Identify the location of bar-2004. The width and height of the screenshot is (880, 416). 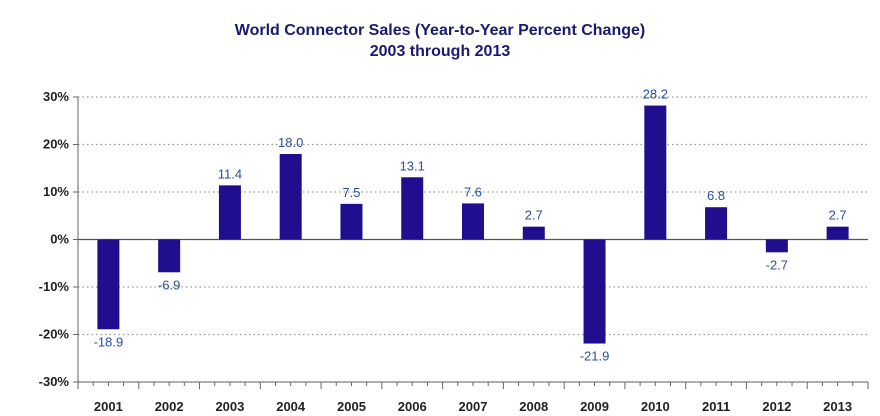
(290, 197).